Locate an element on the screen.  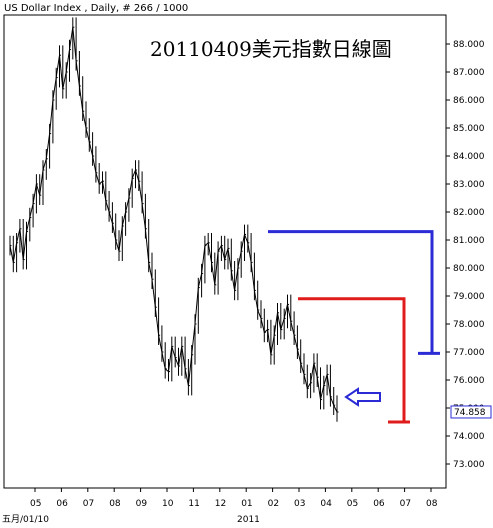
last-price-label: 74.858 is located at coordinates (470, 413).